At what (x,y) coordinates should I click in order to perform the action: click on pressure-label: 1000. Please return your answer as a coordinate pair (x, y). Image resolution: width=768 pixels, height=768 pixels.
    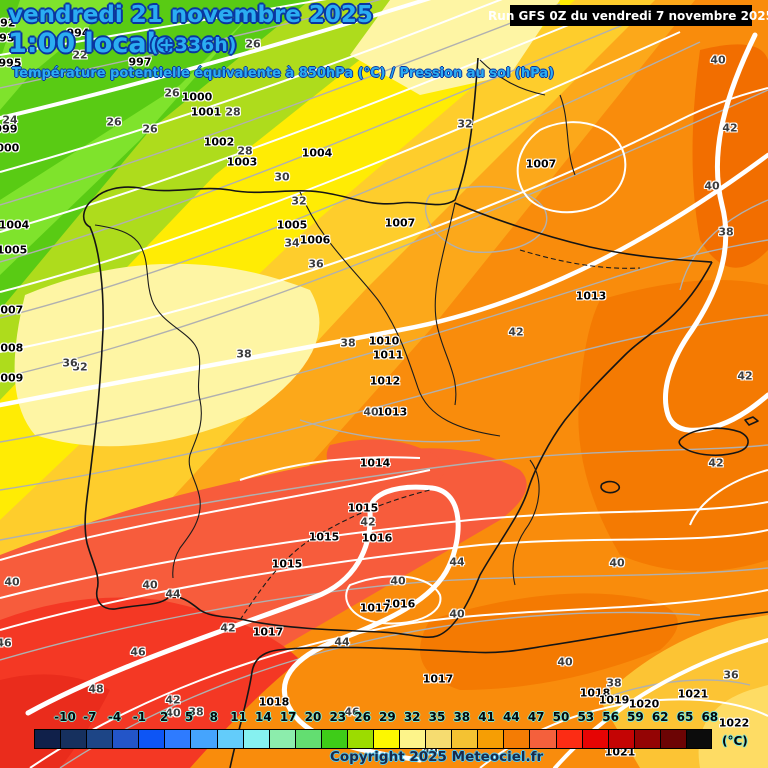
    Looking at the image, I should click on (10, 148).